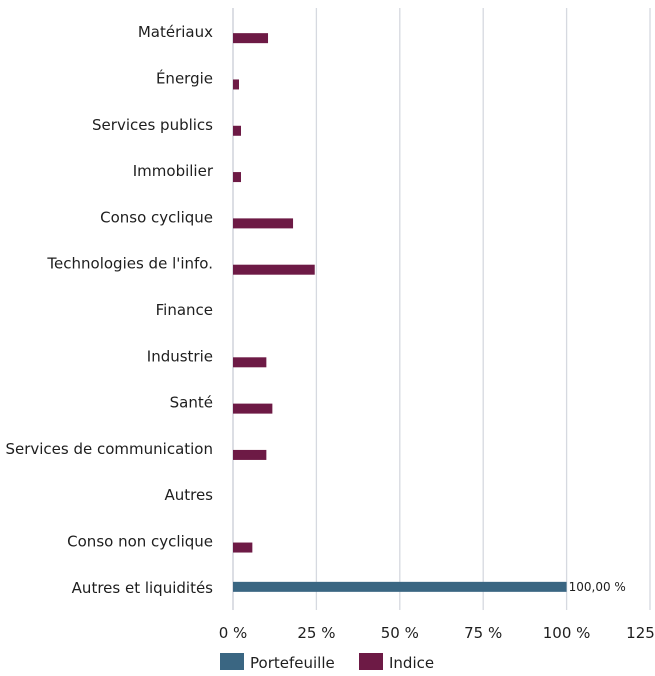 Image resolution: width=655 pixels, height=676 pixels. I want to click on bar-portefeuille, so click(400, 586).